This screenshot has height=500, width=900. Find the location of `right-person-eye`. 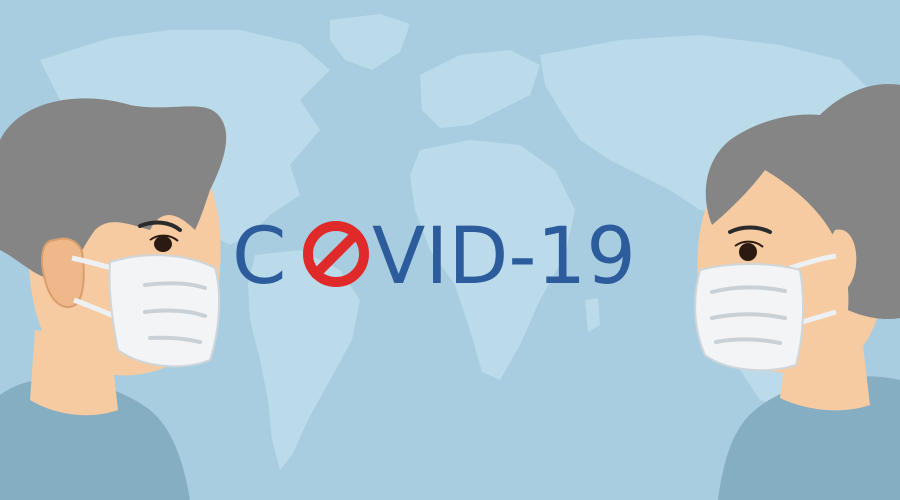

right-person-eye is located at coordinates (748, 252).